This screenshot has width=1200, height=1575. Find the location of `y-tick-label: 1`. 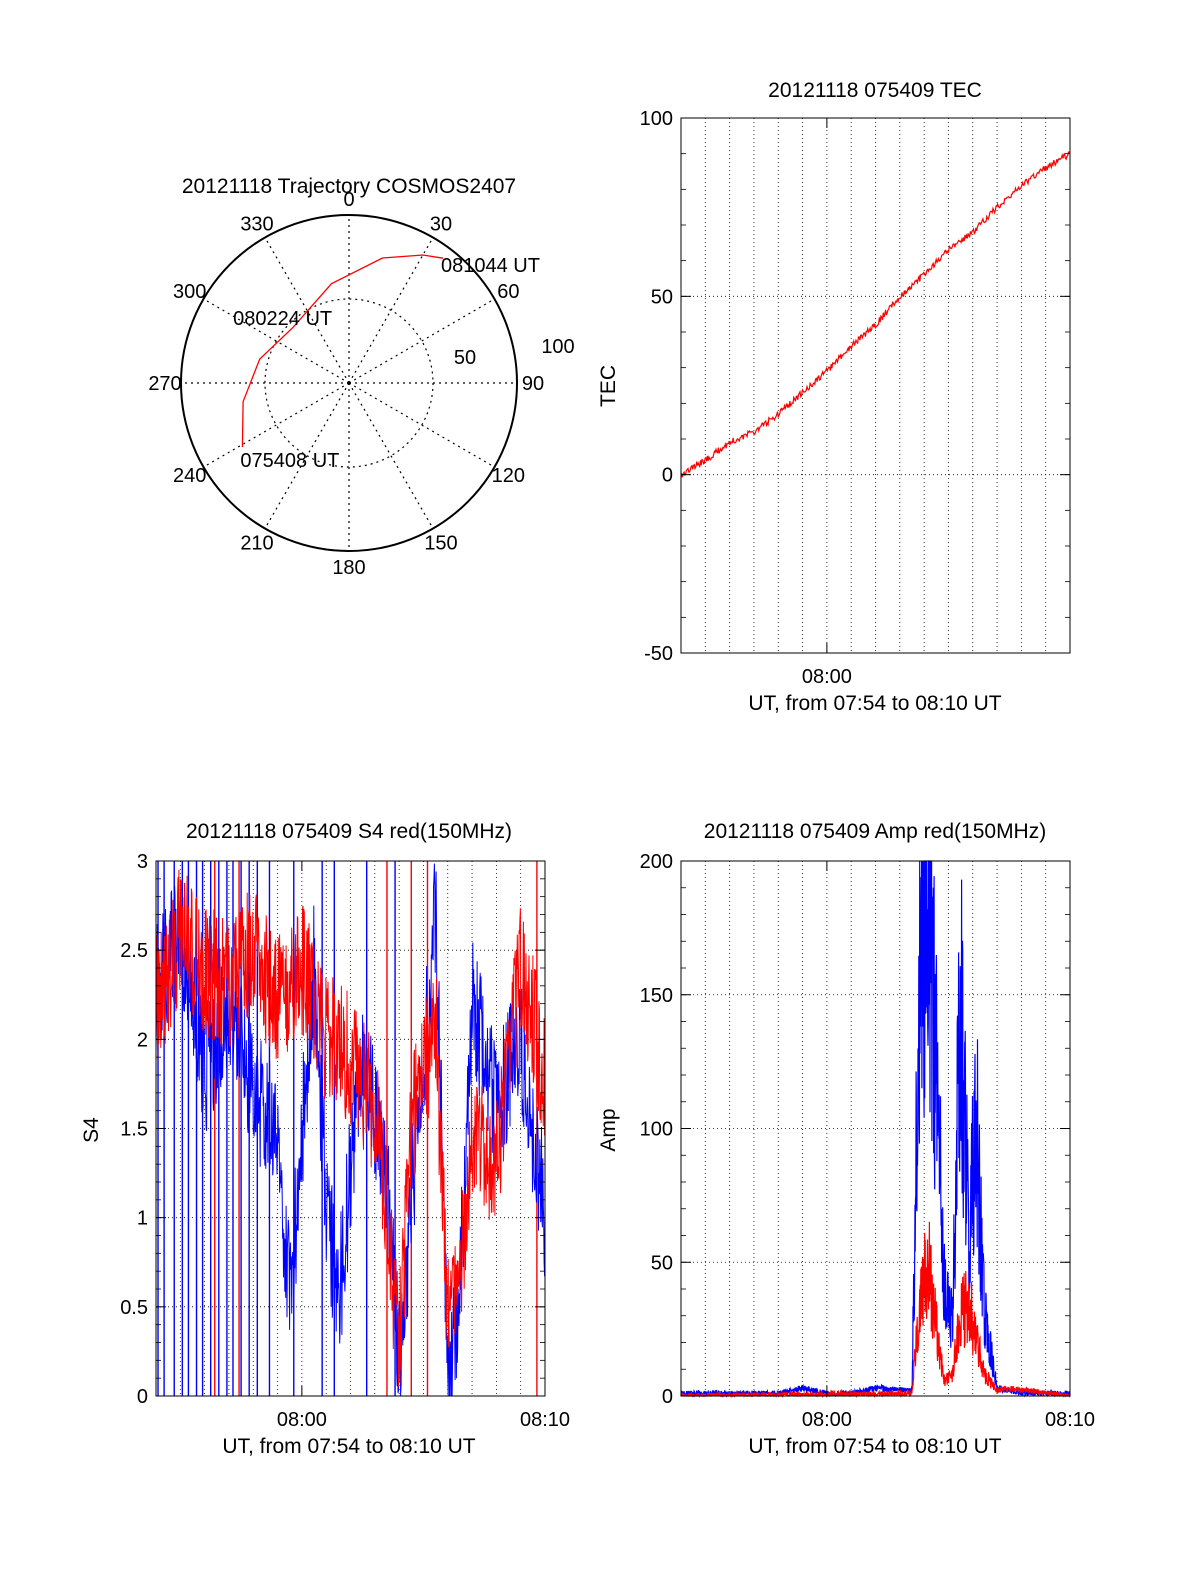

y-tick-label: 1 is located at coordinates (142, 1219).